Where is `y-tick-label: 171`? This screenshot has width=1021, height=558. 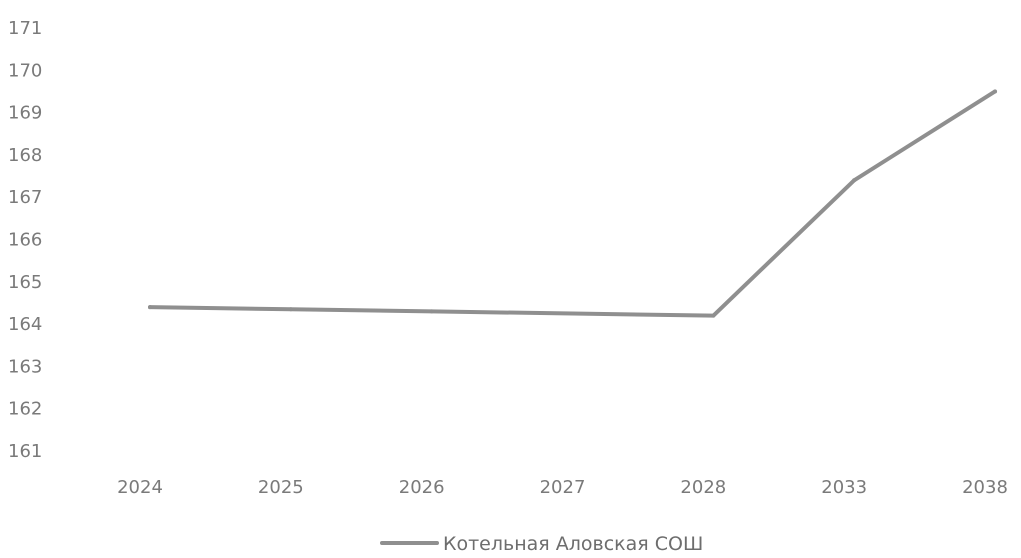 y-tick-label: 171 is located at coordinates (25, 28).